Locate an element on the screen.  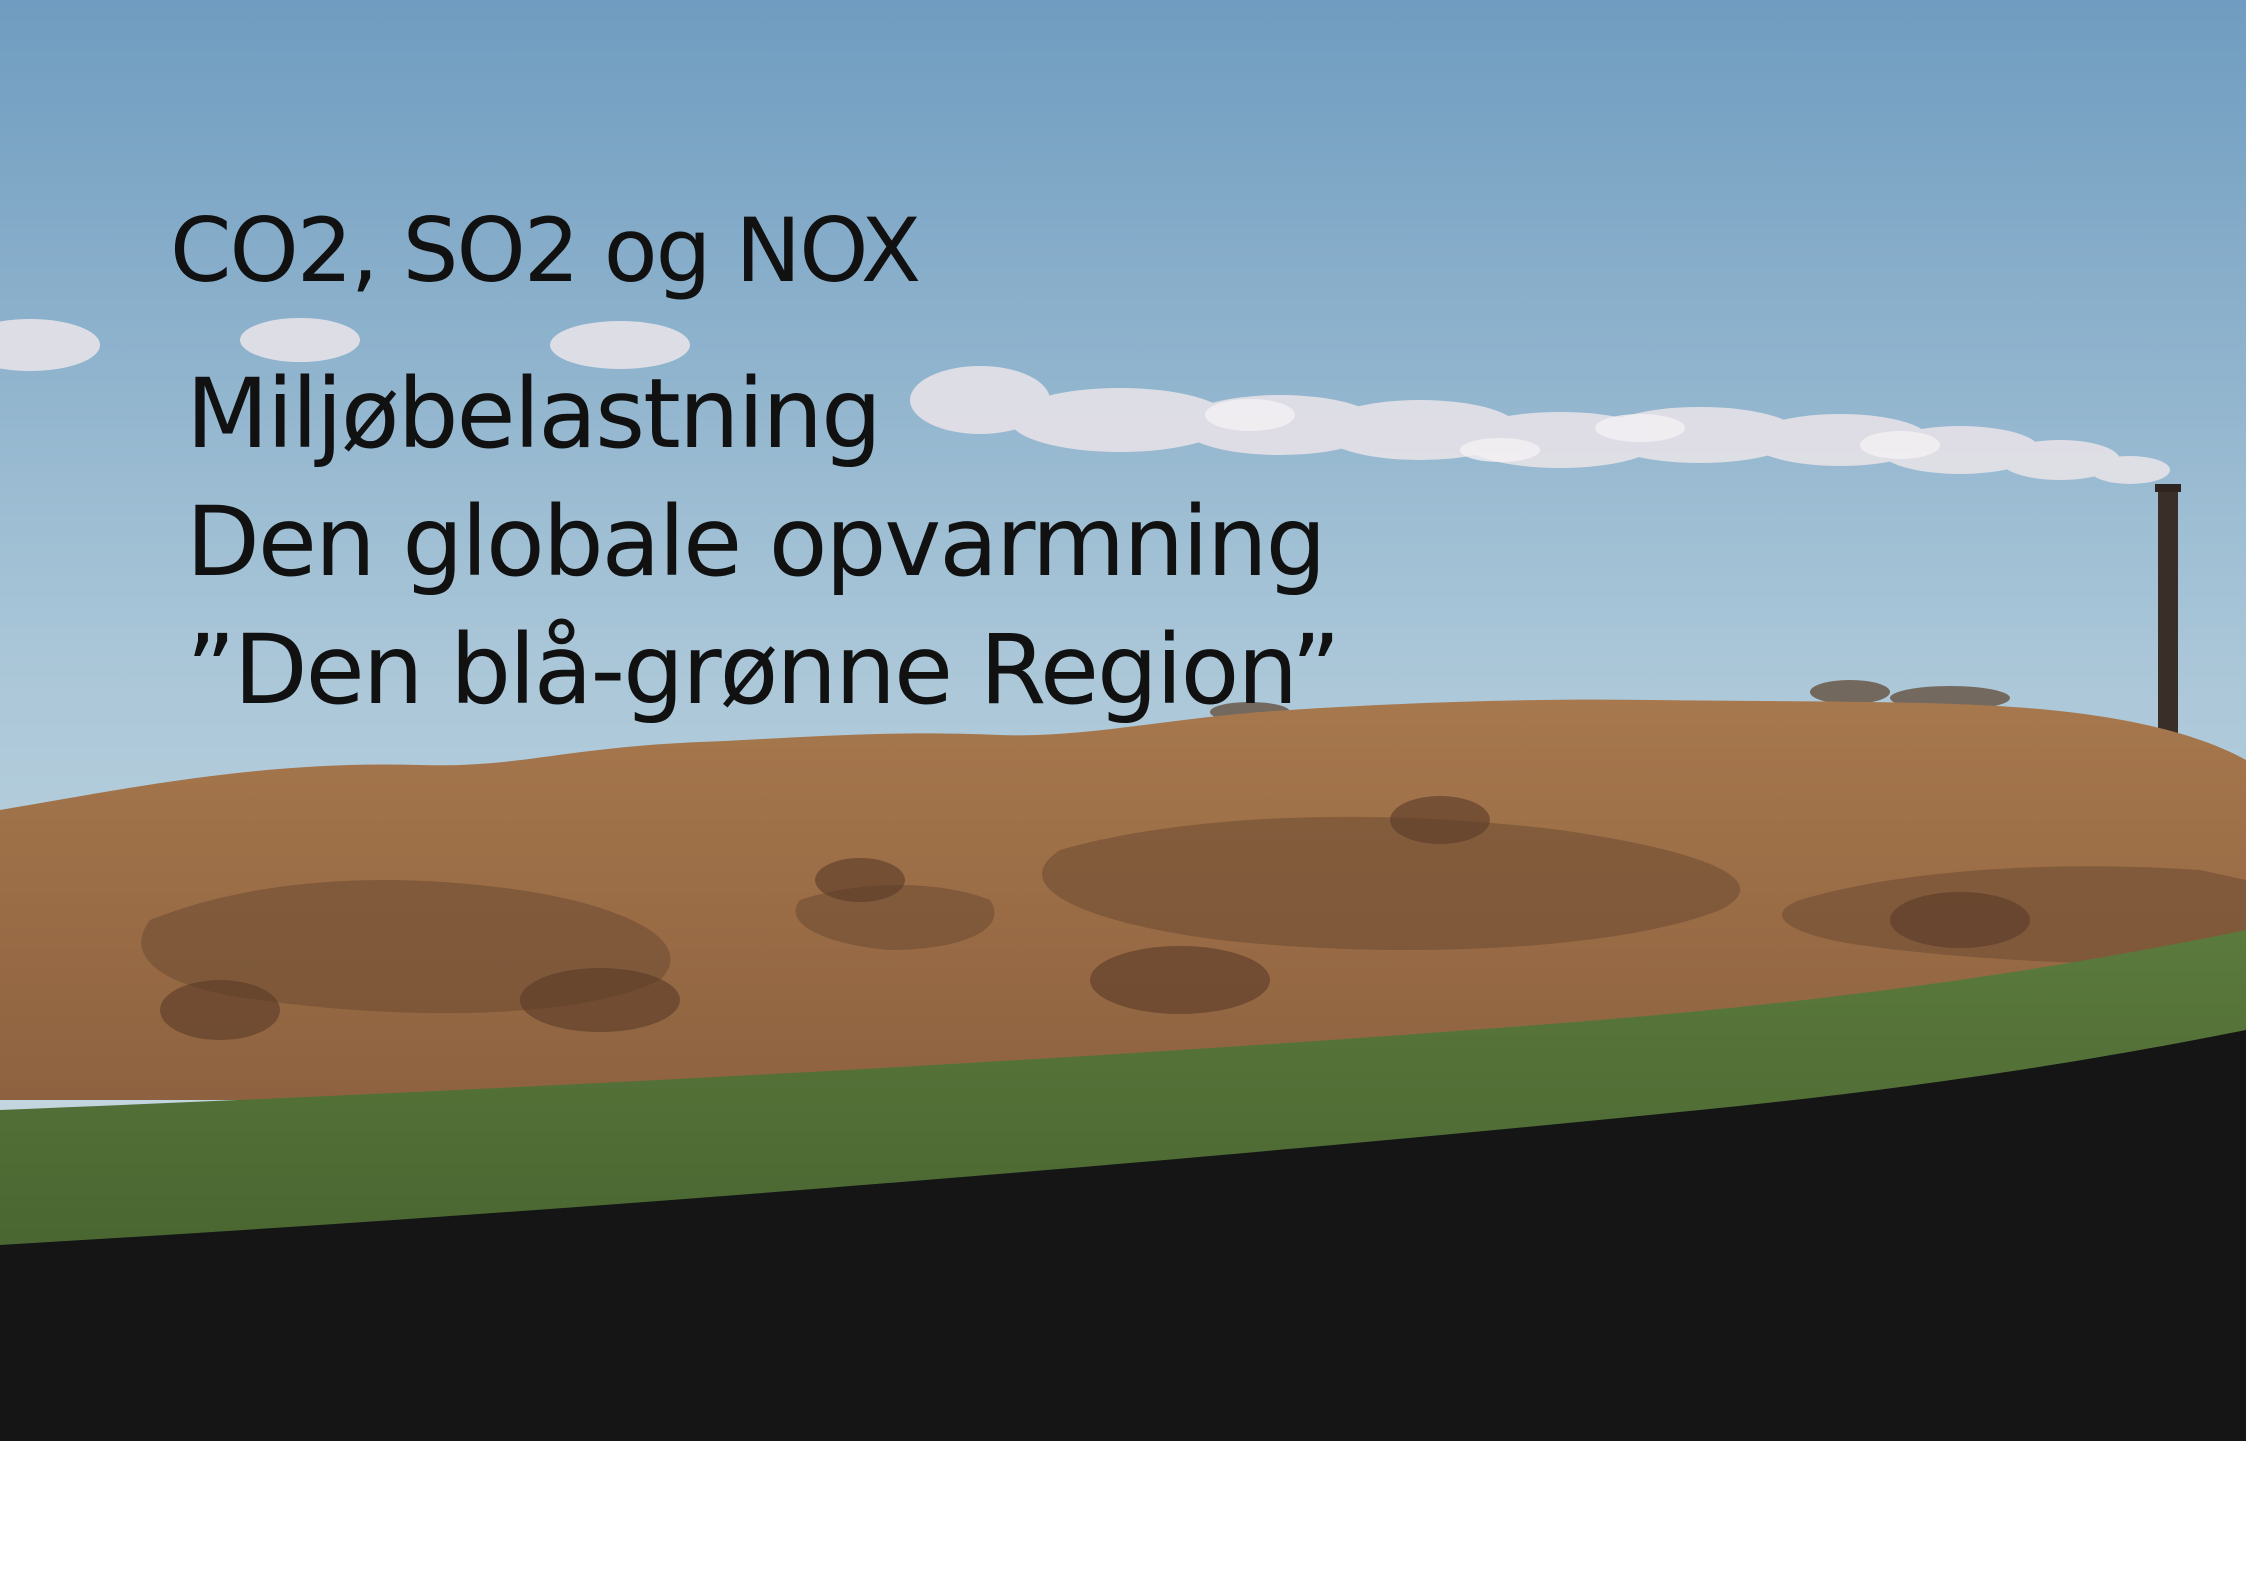
chimney is located at coordinates (2168, 625).